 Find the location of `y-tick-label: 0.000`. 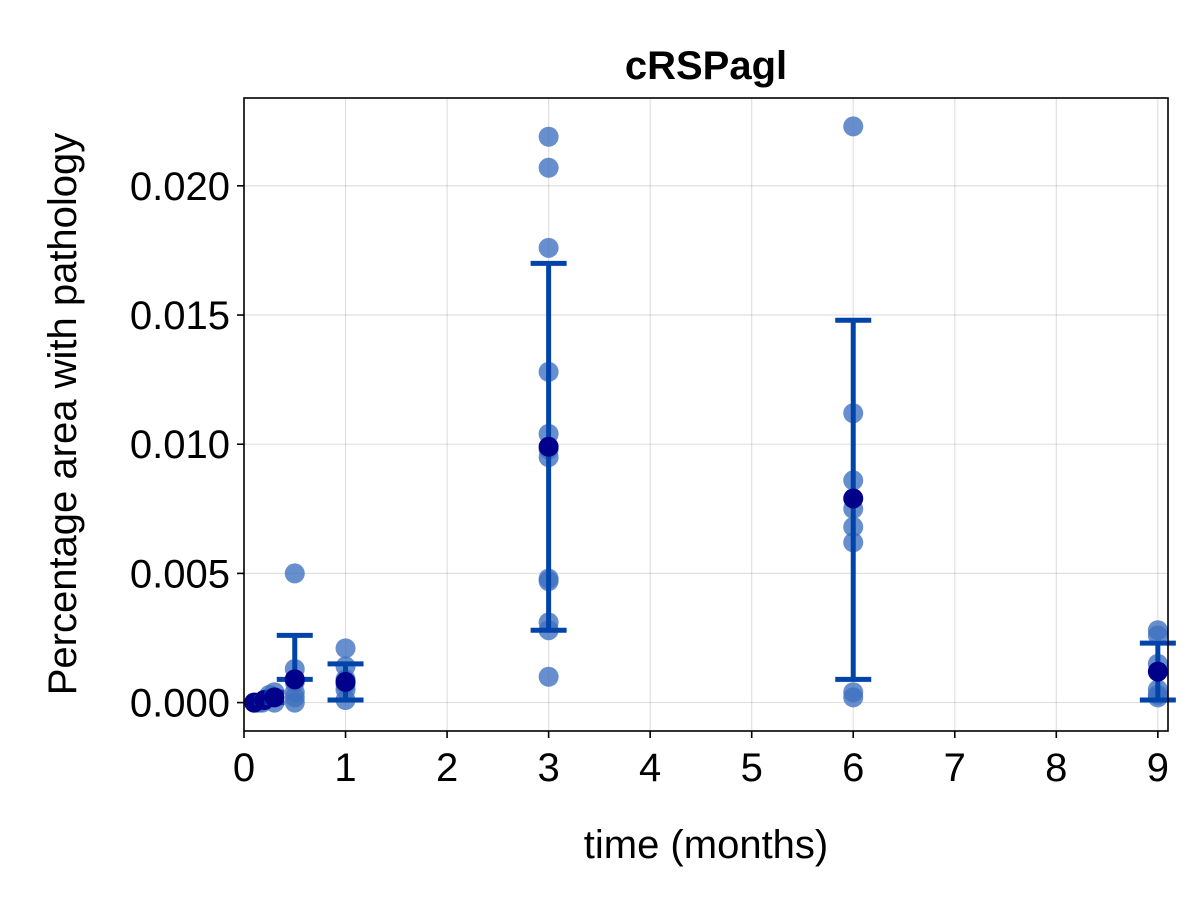

y-tick-label: 0.000 is located at coordinates (180, 704).